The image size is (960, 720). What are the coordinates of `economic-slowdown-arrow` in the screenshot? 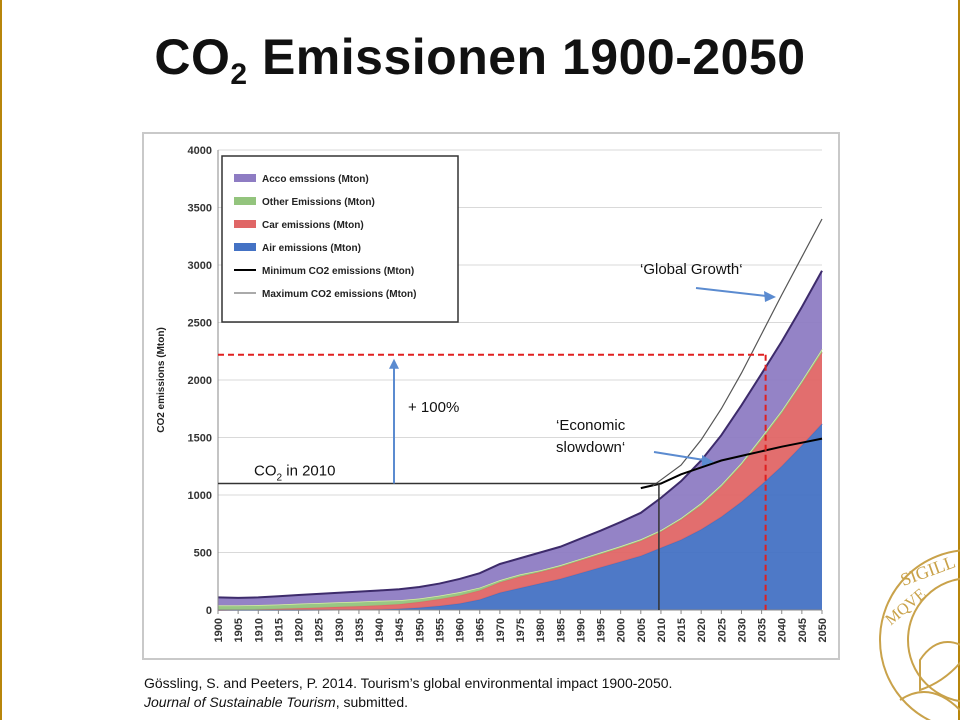 It's located at (679, 456).